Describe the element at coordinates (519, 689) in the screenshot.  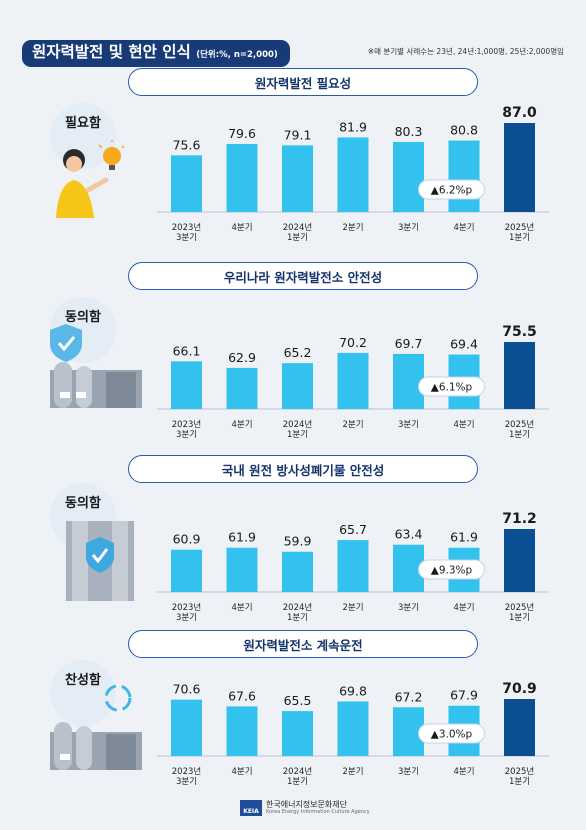
I see `value-label: 70.9` at that location.